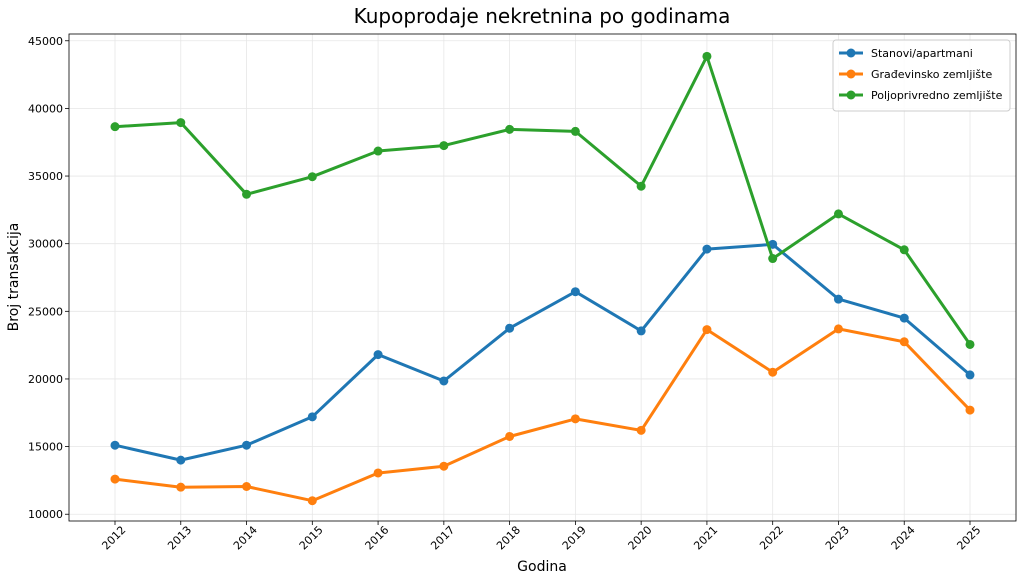 The width and height of the screenshot is (1024, 581). What do you see at coordinates (45, 379) in the screenshot?
I see `y-tick-label: 20000` at bounding box center [45, 379].